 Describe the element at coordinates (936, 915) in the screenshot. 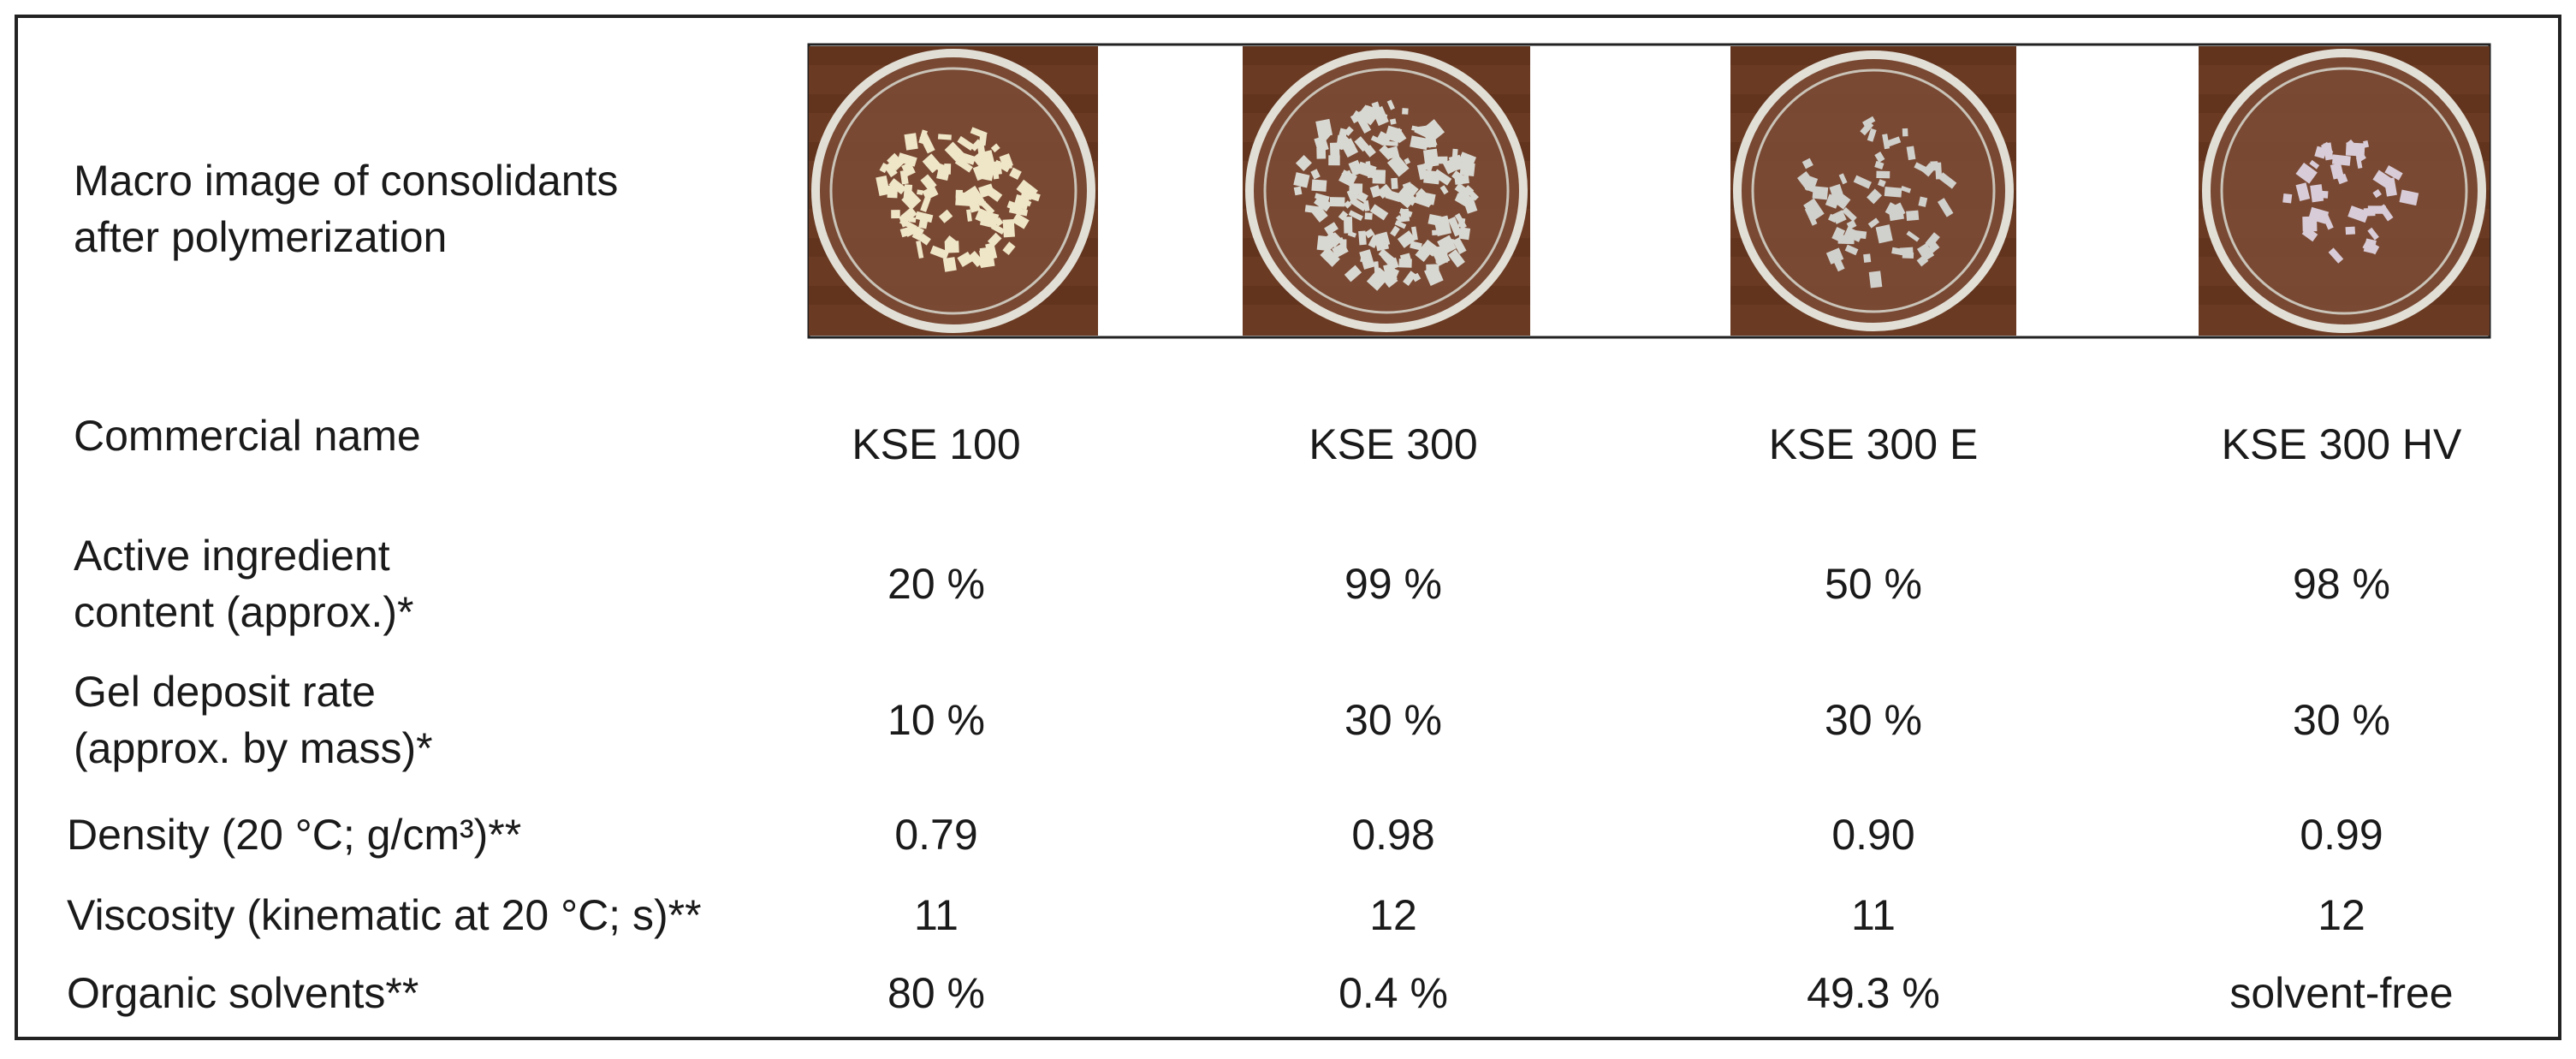

I see `cell: 11` at that location.